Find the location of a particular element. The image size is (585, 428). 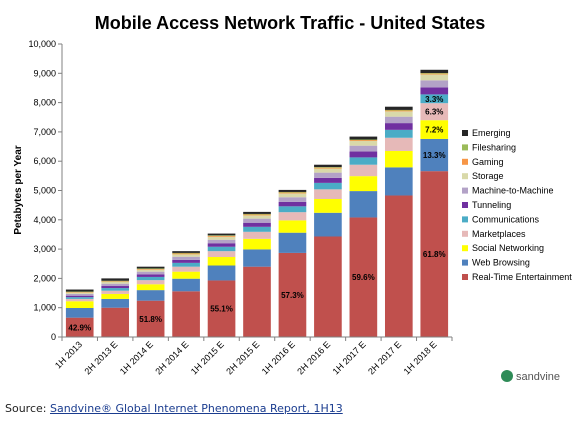

data-label: 42.9% is located at coordinates (79, 327).